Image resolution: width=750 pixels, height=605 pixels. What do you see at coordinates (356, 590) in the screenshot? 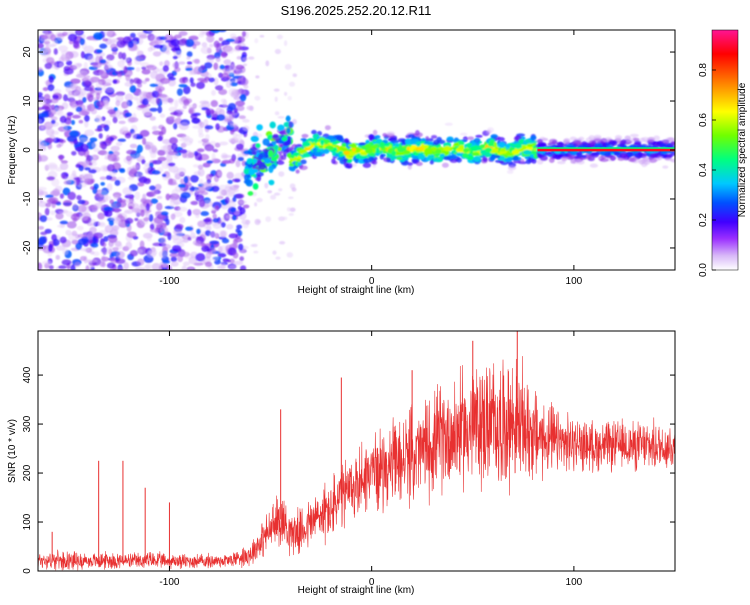
I see `snr-xlabel: Height of straight line (km)` at bounding box center [356, 590].